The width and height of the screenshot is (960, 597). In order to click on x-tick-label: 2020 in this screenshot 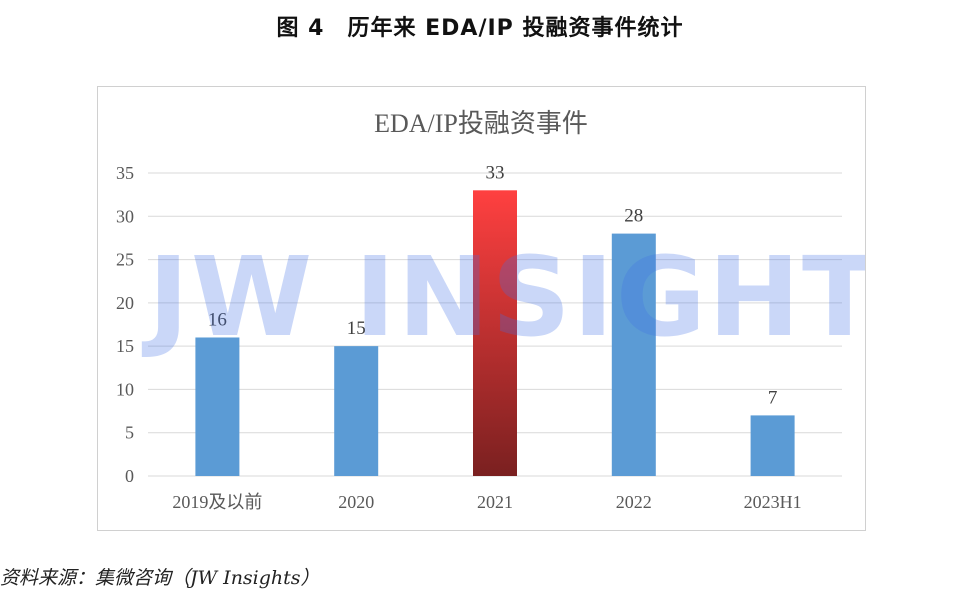, I will do `click(356, 502)`.